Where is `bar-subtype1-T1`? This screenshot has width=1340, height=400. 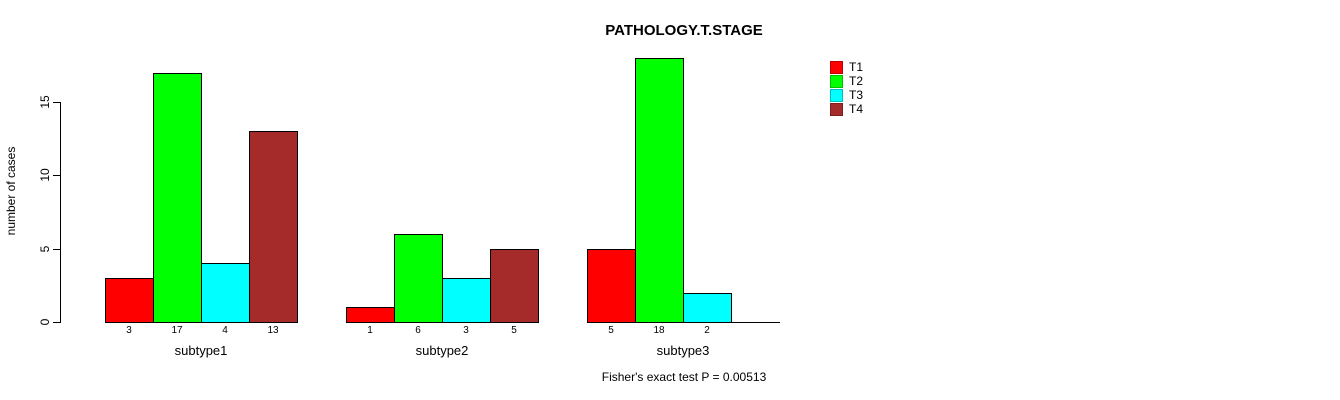
bar-subtype1-T1 is located at coordinates (129, 300).